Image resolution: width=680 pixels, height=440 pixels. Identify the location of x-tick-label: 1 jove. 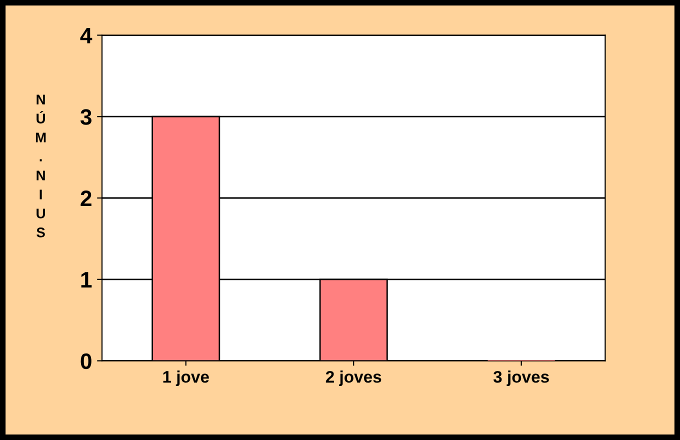
(186, 378).